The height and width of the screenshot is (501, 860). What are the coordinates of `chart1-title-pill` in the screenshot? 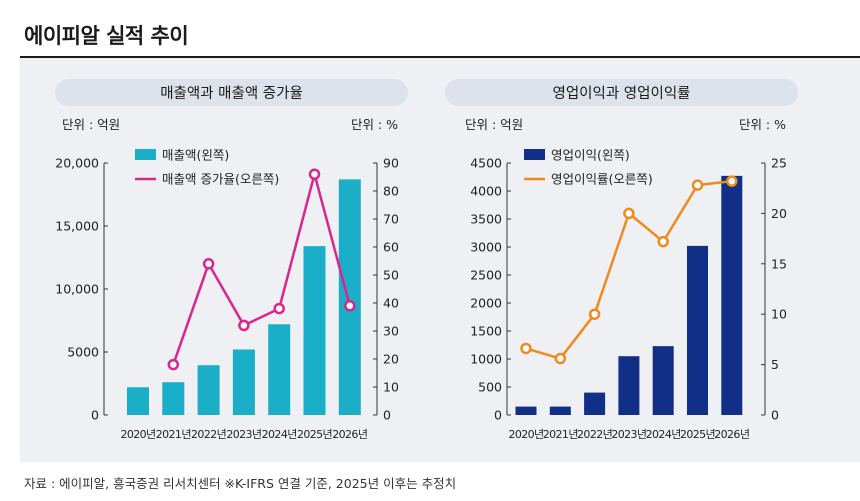 It's located at (231, 92).